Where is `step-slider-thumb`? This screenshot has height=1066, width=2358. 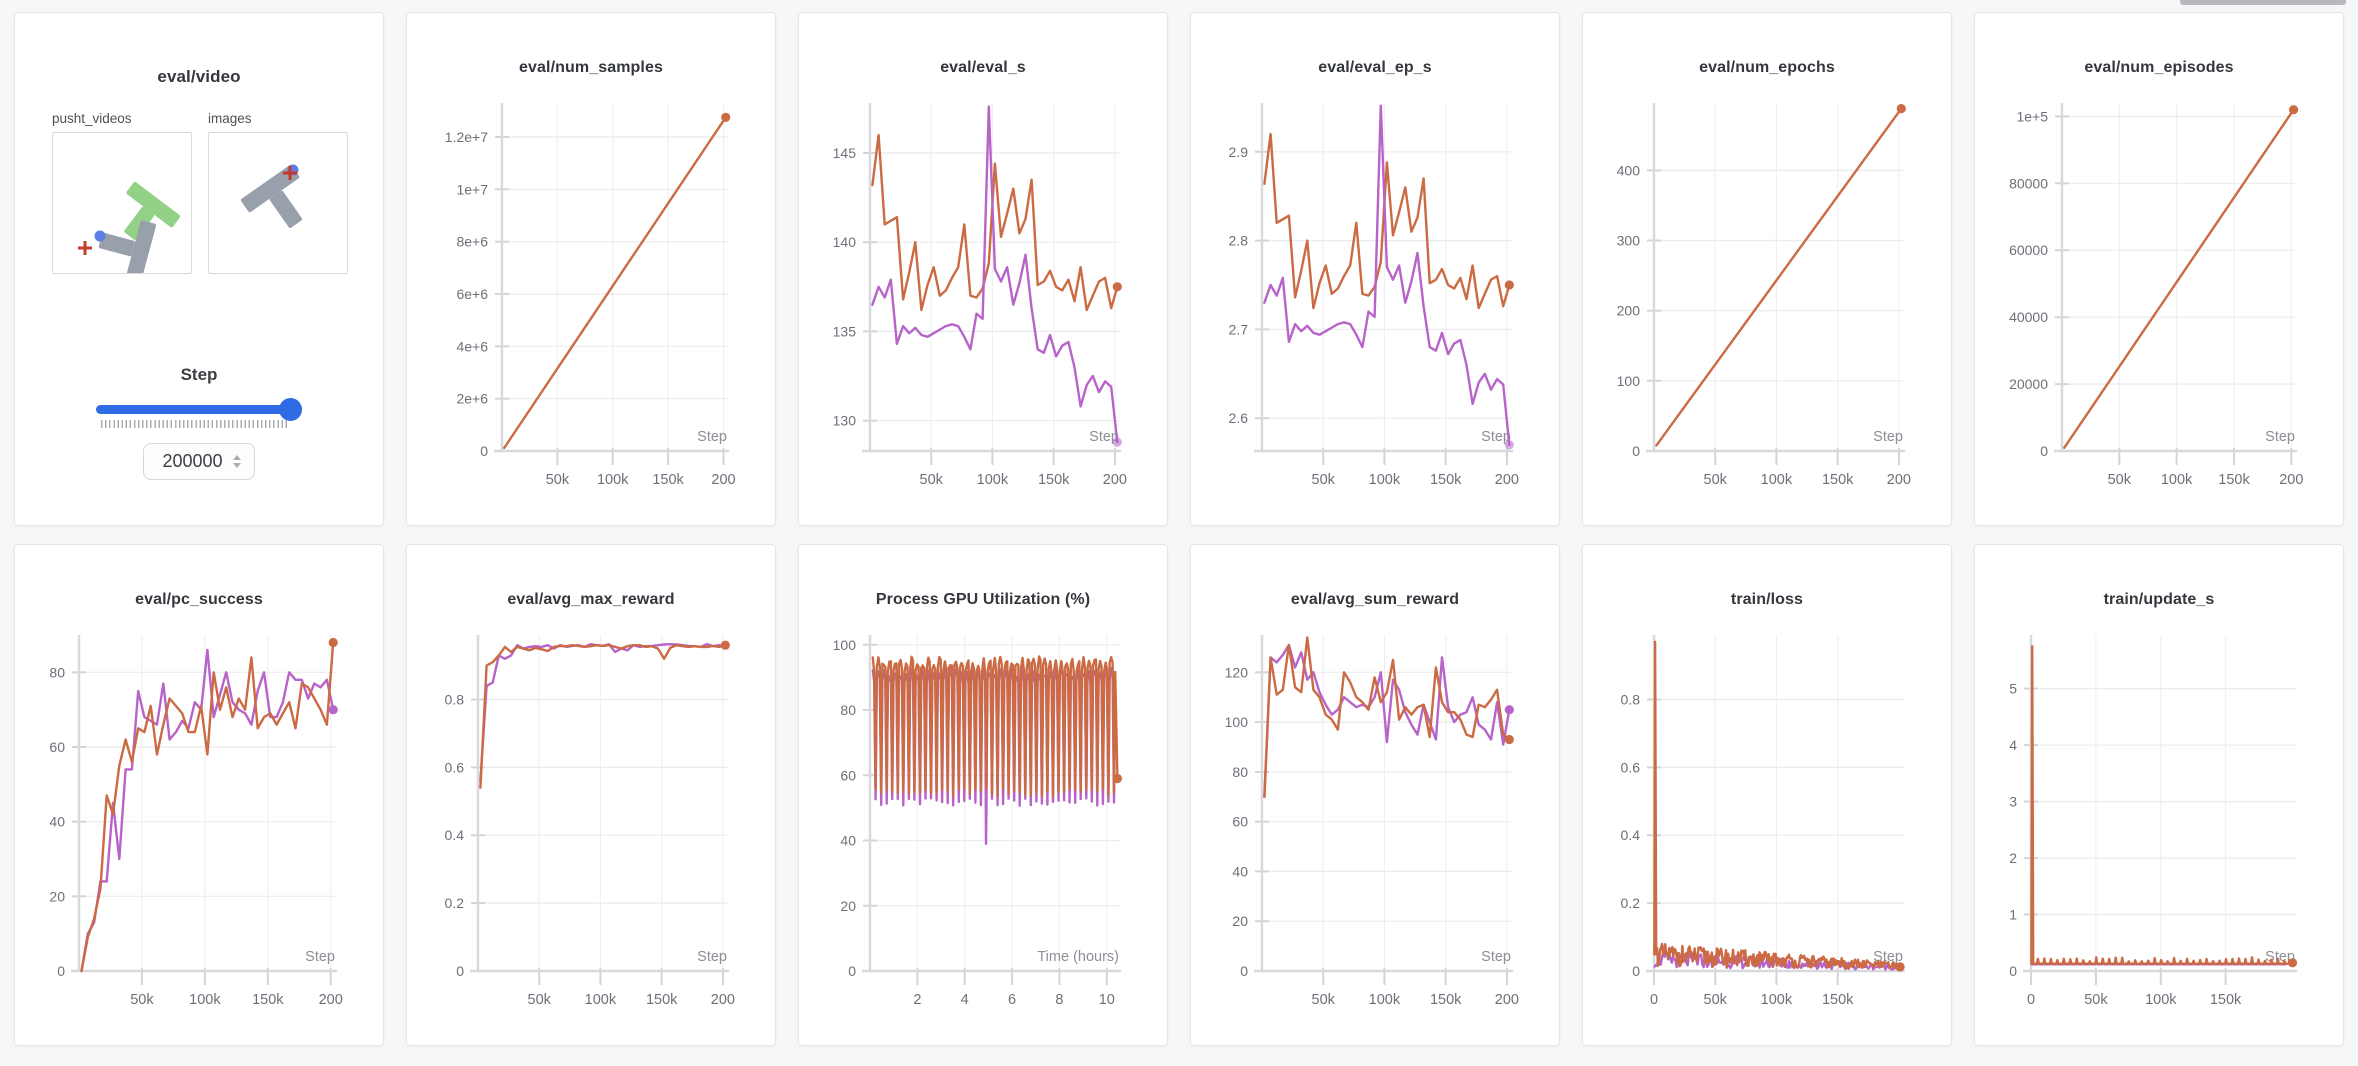 step-slider-thumb is located at coordinates (290, 409).